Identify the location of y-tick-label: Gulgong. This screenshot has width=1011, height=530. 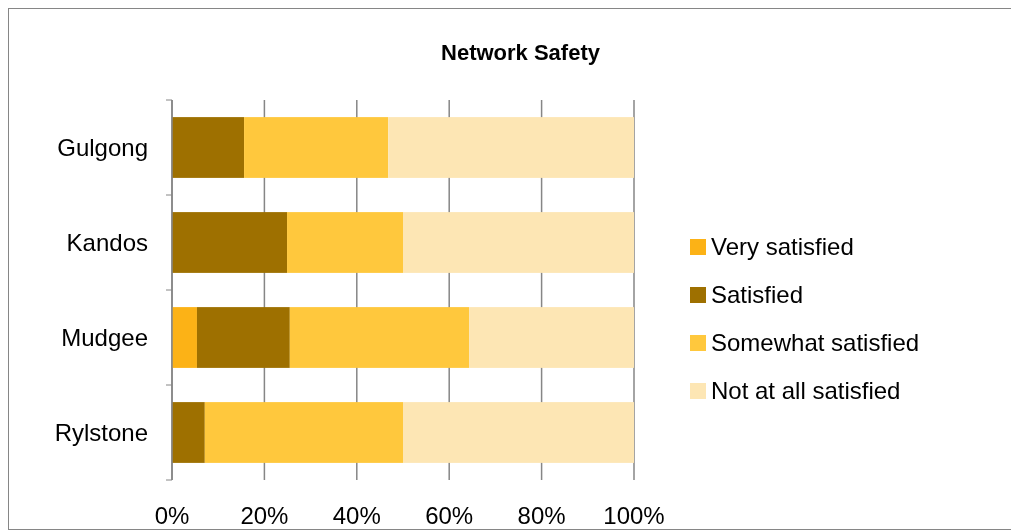
(102, 147).